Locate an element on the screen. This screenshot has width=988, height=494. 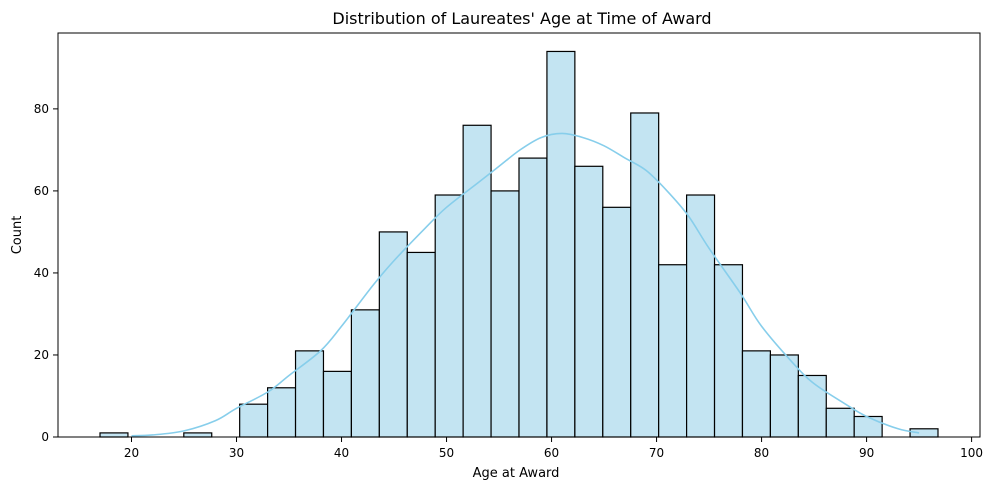
x-tick-label: 70 is located at coordinates (656, 453).